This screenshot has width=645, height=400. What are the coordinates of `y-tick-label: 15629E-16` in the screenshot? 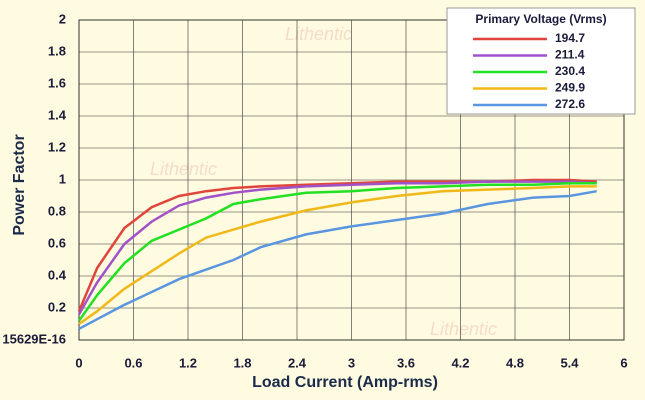 It's located at (34, 338).